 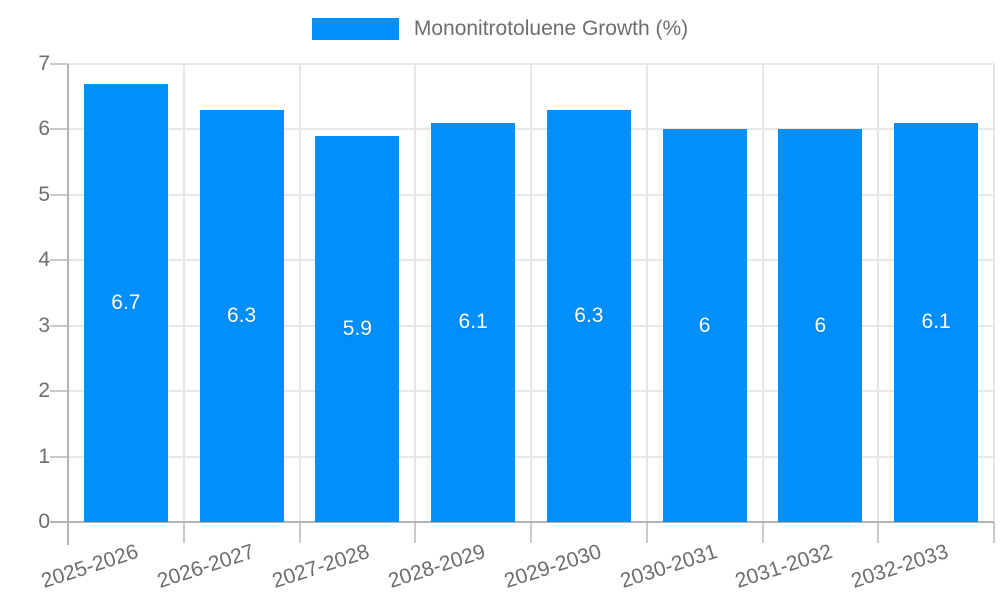 I want to click on bar-value-label: 6.7, so click(x=126, y=302).